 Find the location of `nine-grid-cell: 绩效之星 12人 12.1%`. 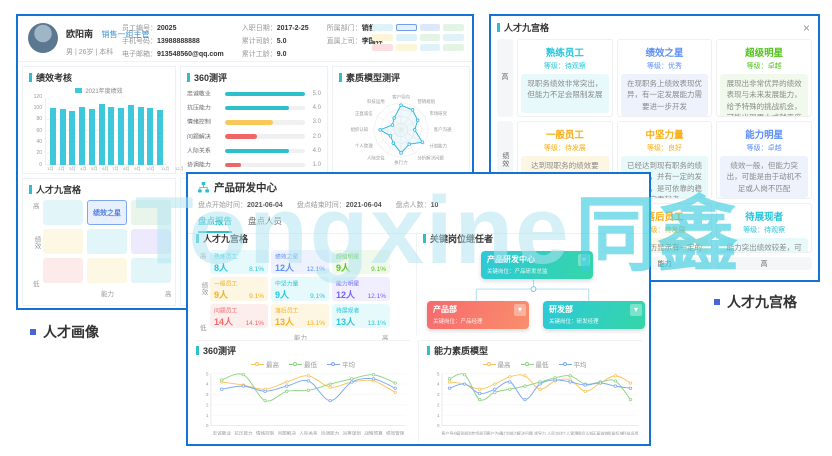

nine-grid-cell: 绩效之星 12人 12.1% is located at coordinates (300, 262).